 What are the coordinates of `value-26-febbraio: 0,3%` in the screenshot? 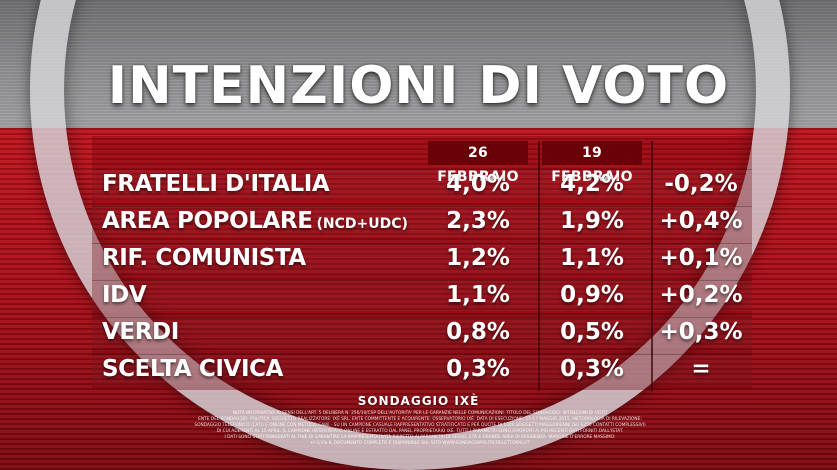 It's located at (478, 369).